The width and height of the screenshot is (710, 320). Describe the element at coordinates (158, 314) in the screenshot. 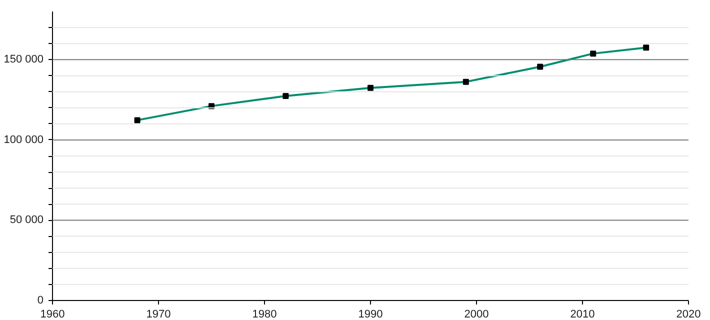

I see `x-tick-label: 1970` at that location.